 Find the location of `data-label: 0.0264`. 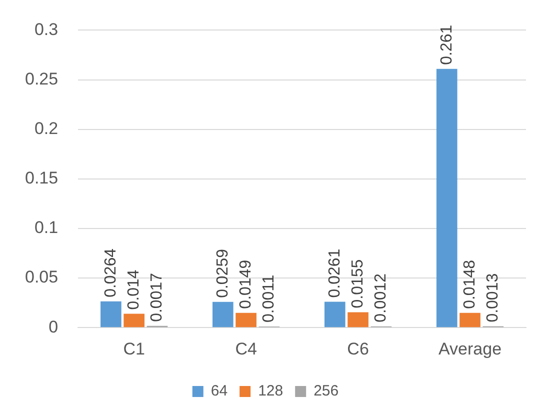

data-label: 0.0264 is located at coordinates (111, 273).